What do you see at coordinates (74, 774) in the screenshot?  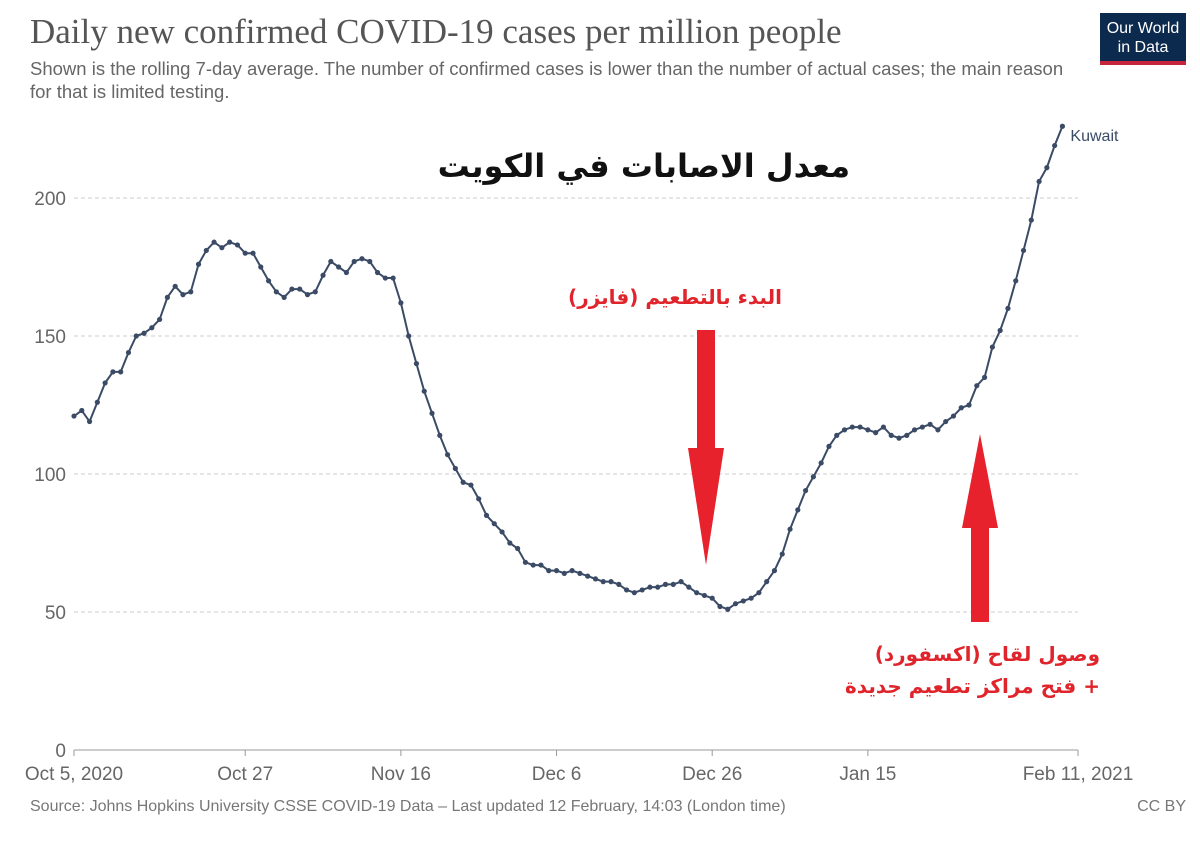 I see `x-tick-label: Oct 5, 2020` at bounding box center [74, 774].